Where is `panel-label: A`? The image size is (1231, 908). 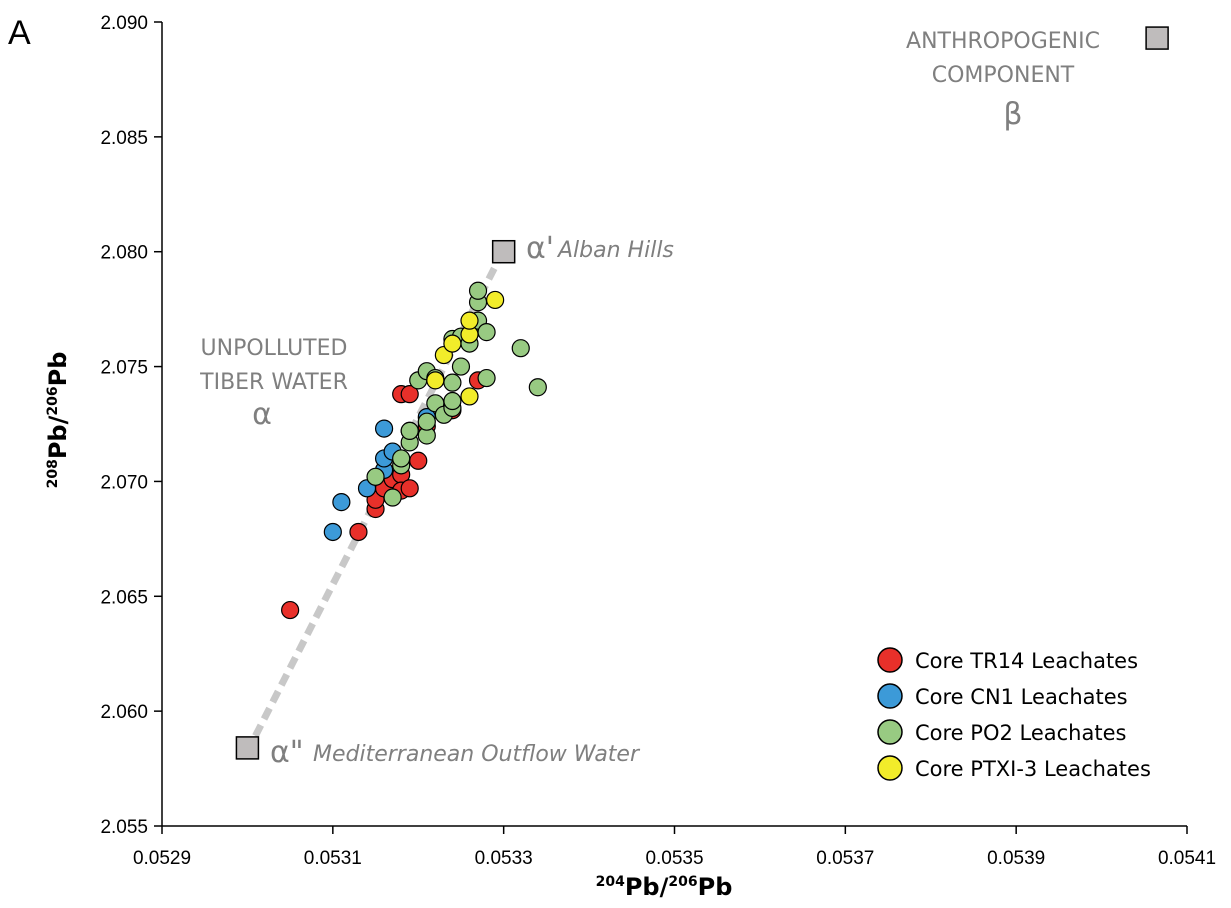 panel-label: A is located at coordinates (19, 33).